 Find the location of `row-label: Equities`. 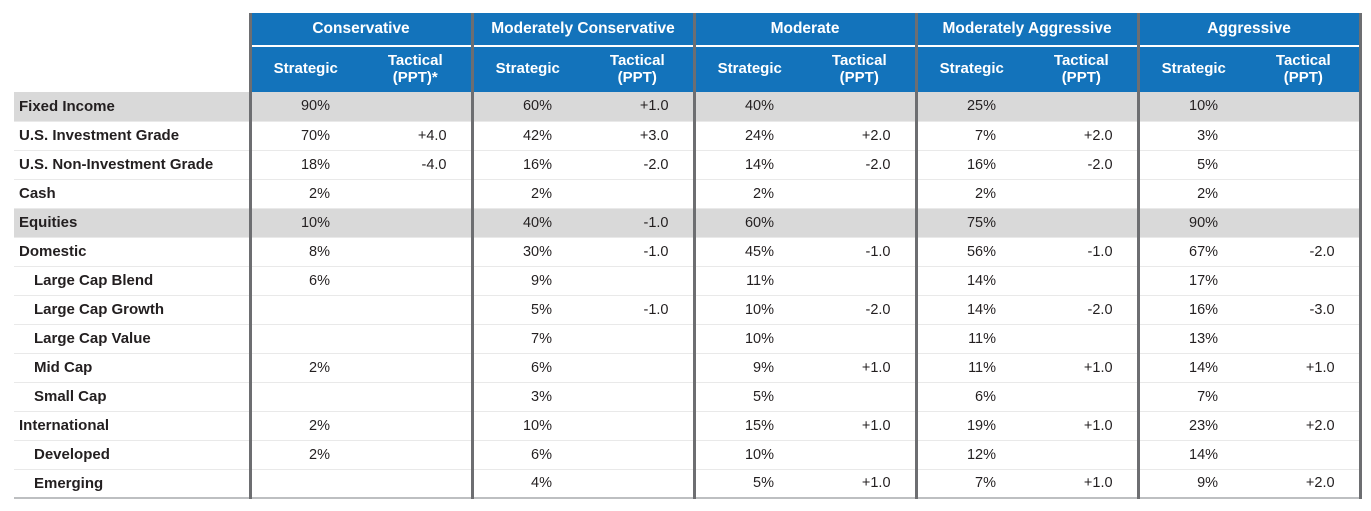

row-label: Equities is located at coordinates (132, 222).